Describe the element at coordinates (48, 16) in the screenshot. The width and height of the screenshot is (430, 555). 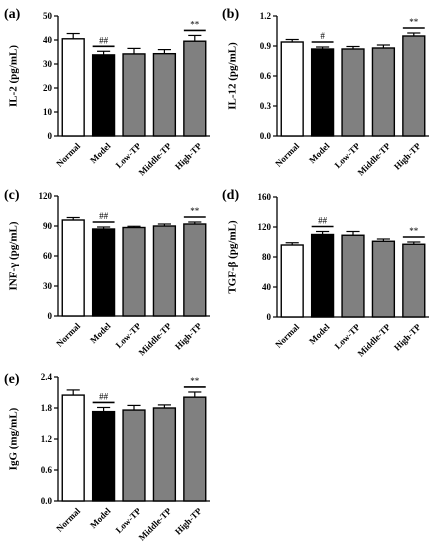
I see `y-tick-label: 50` at that location.